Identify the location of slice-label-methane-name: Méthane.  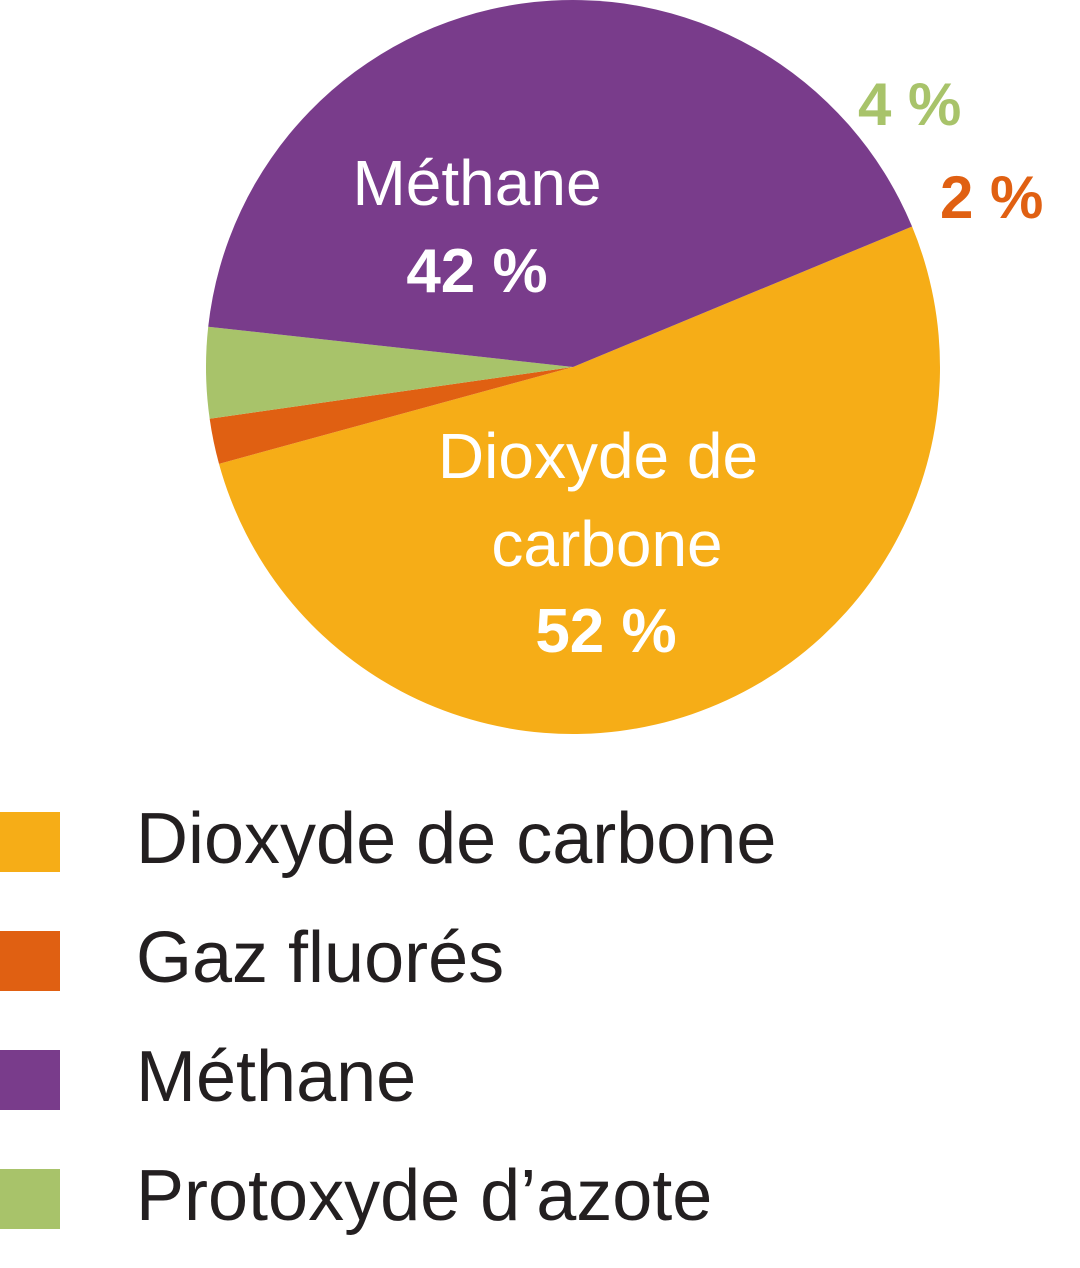
(476, 183).